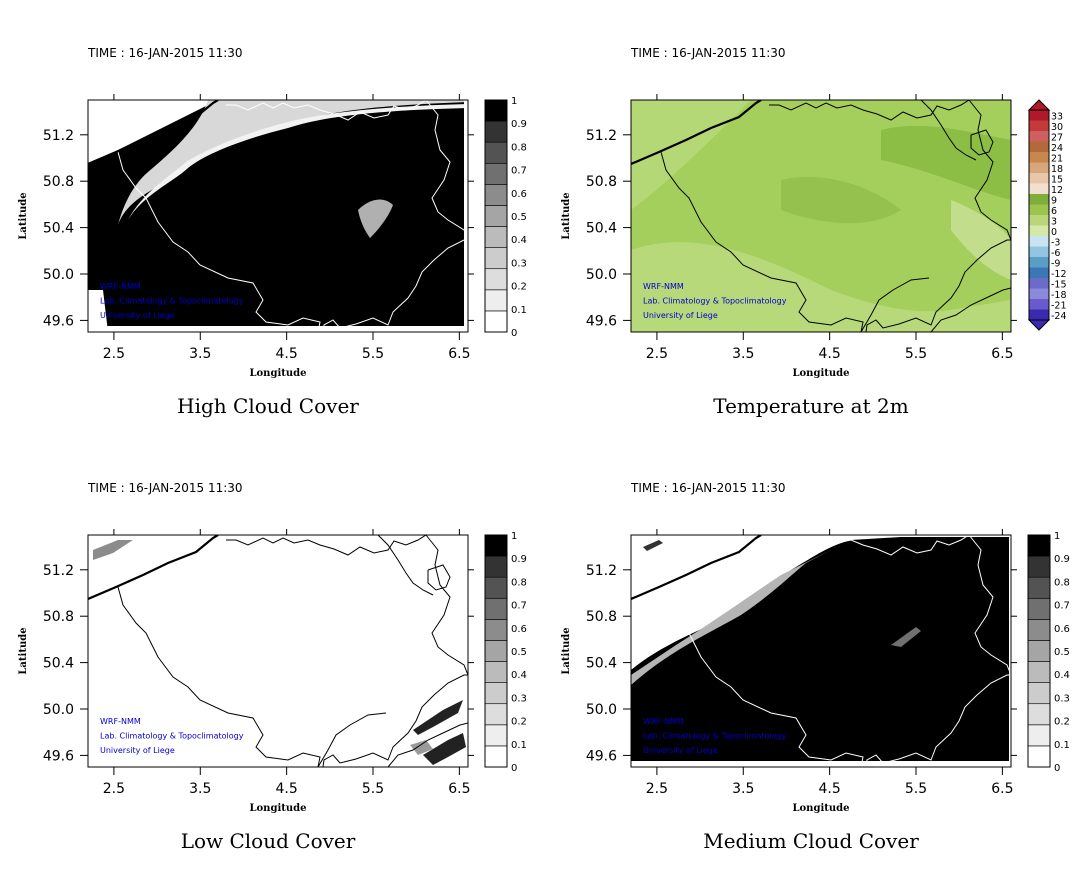 The image size is (1087, 869). Describe the element at coordinates (268, 406) in the screenshot. I see `chart-title: High Cloud Cover` at that location.